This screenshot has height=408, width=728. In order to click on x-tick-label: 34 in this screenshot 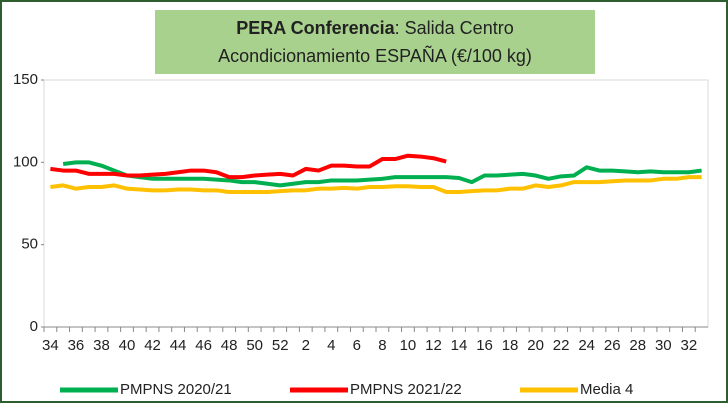, I will do `click(50, 345)`.